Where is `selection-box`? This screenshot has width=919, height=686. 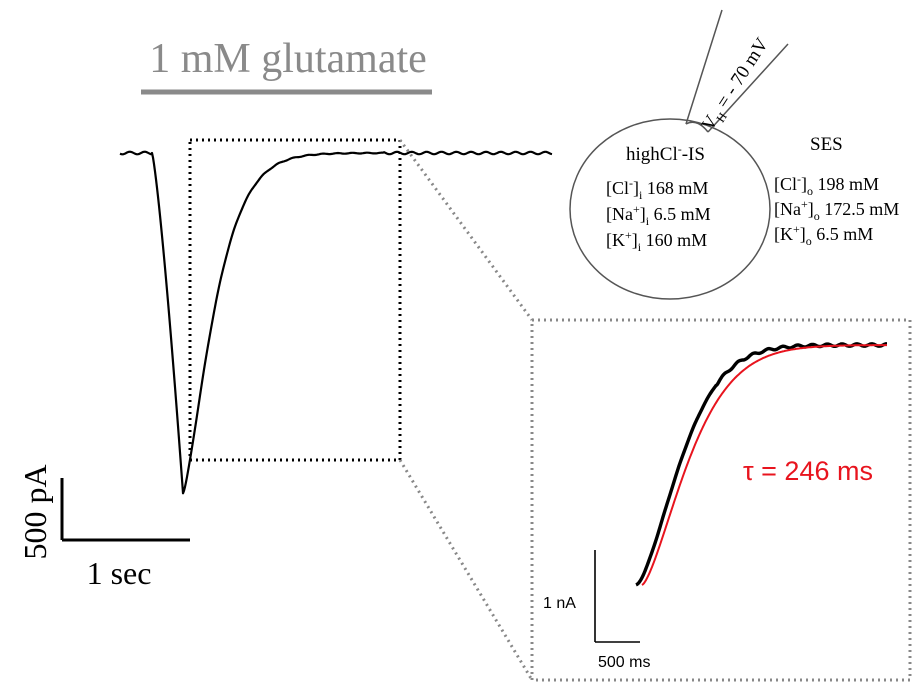
selection-box is located at coordinates (295, 300).